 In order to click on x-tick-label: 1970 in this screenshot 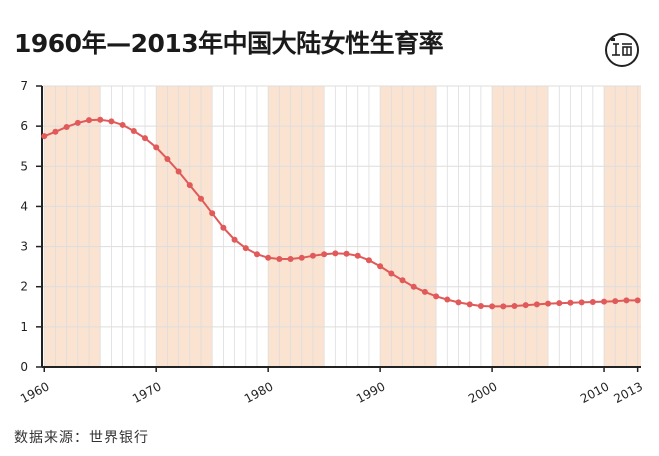, I will do `click(147, 392)`.